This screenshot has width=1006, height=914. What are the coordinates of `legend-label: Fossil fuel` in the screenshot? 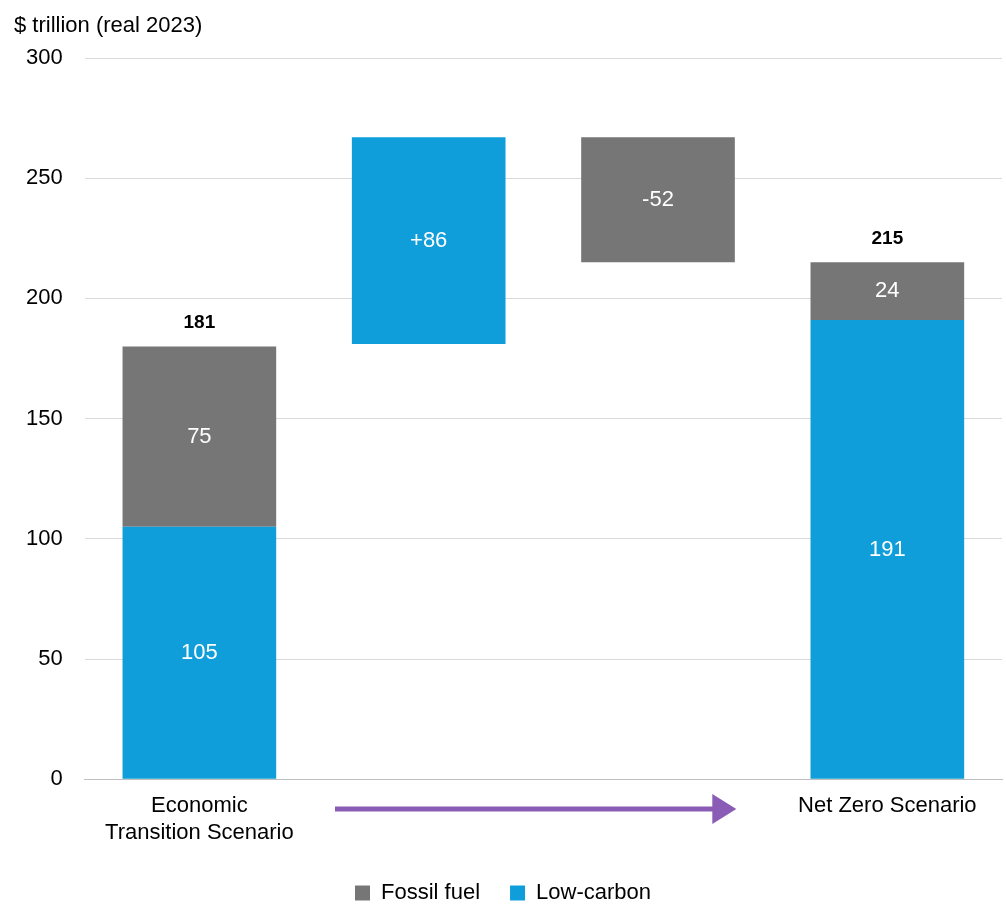 It's located at (431, 892).